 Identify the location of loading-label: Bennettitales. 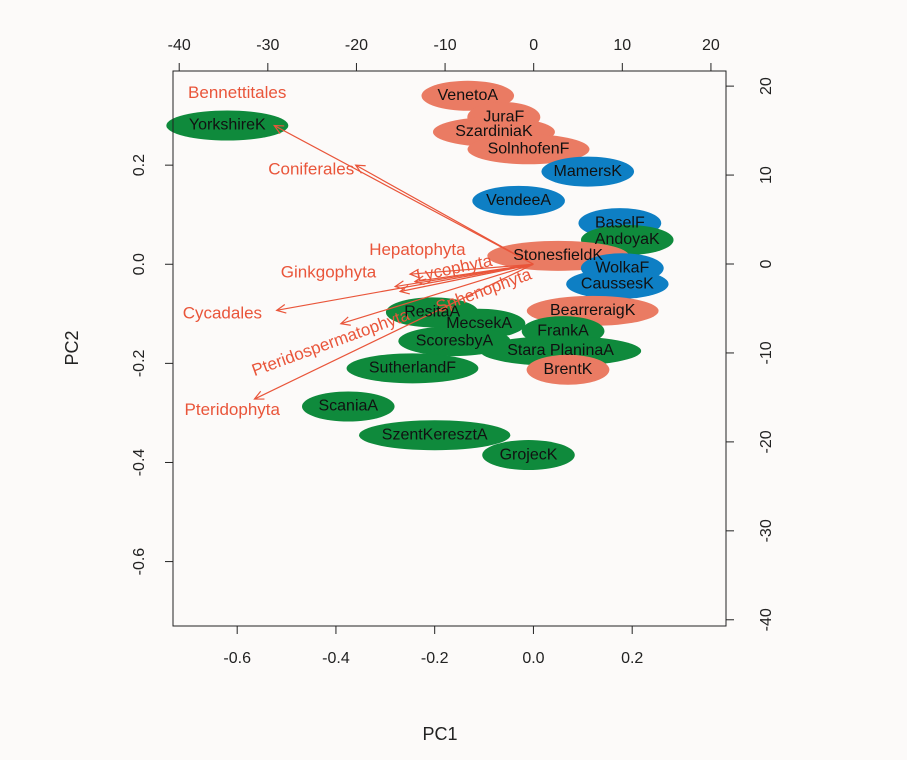
(237, 92).